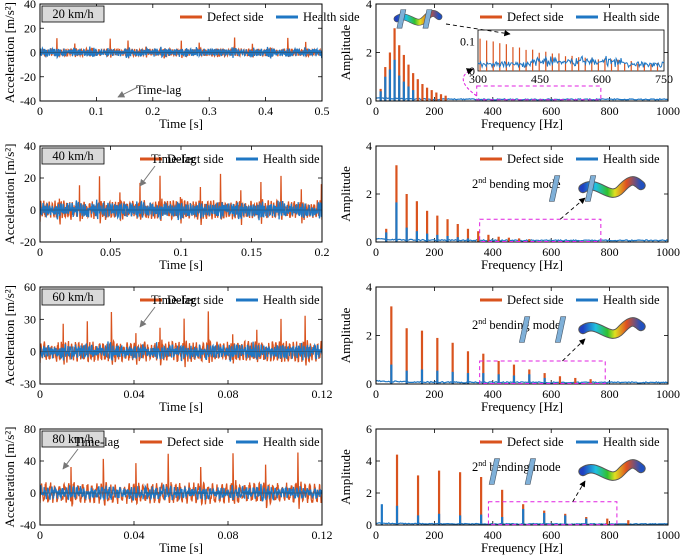  I want to click on time-80-time-lag-label: Time-lag, so click(97, 442).